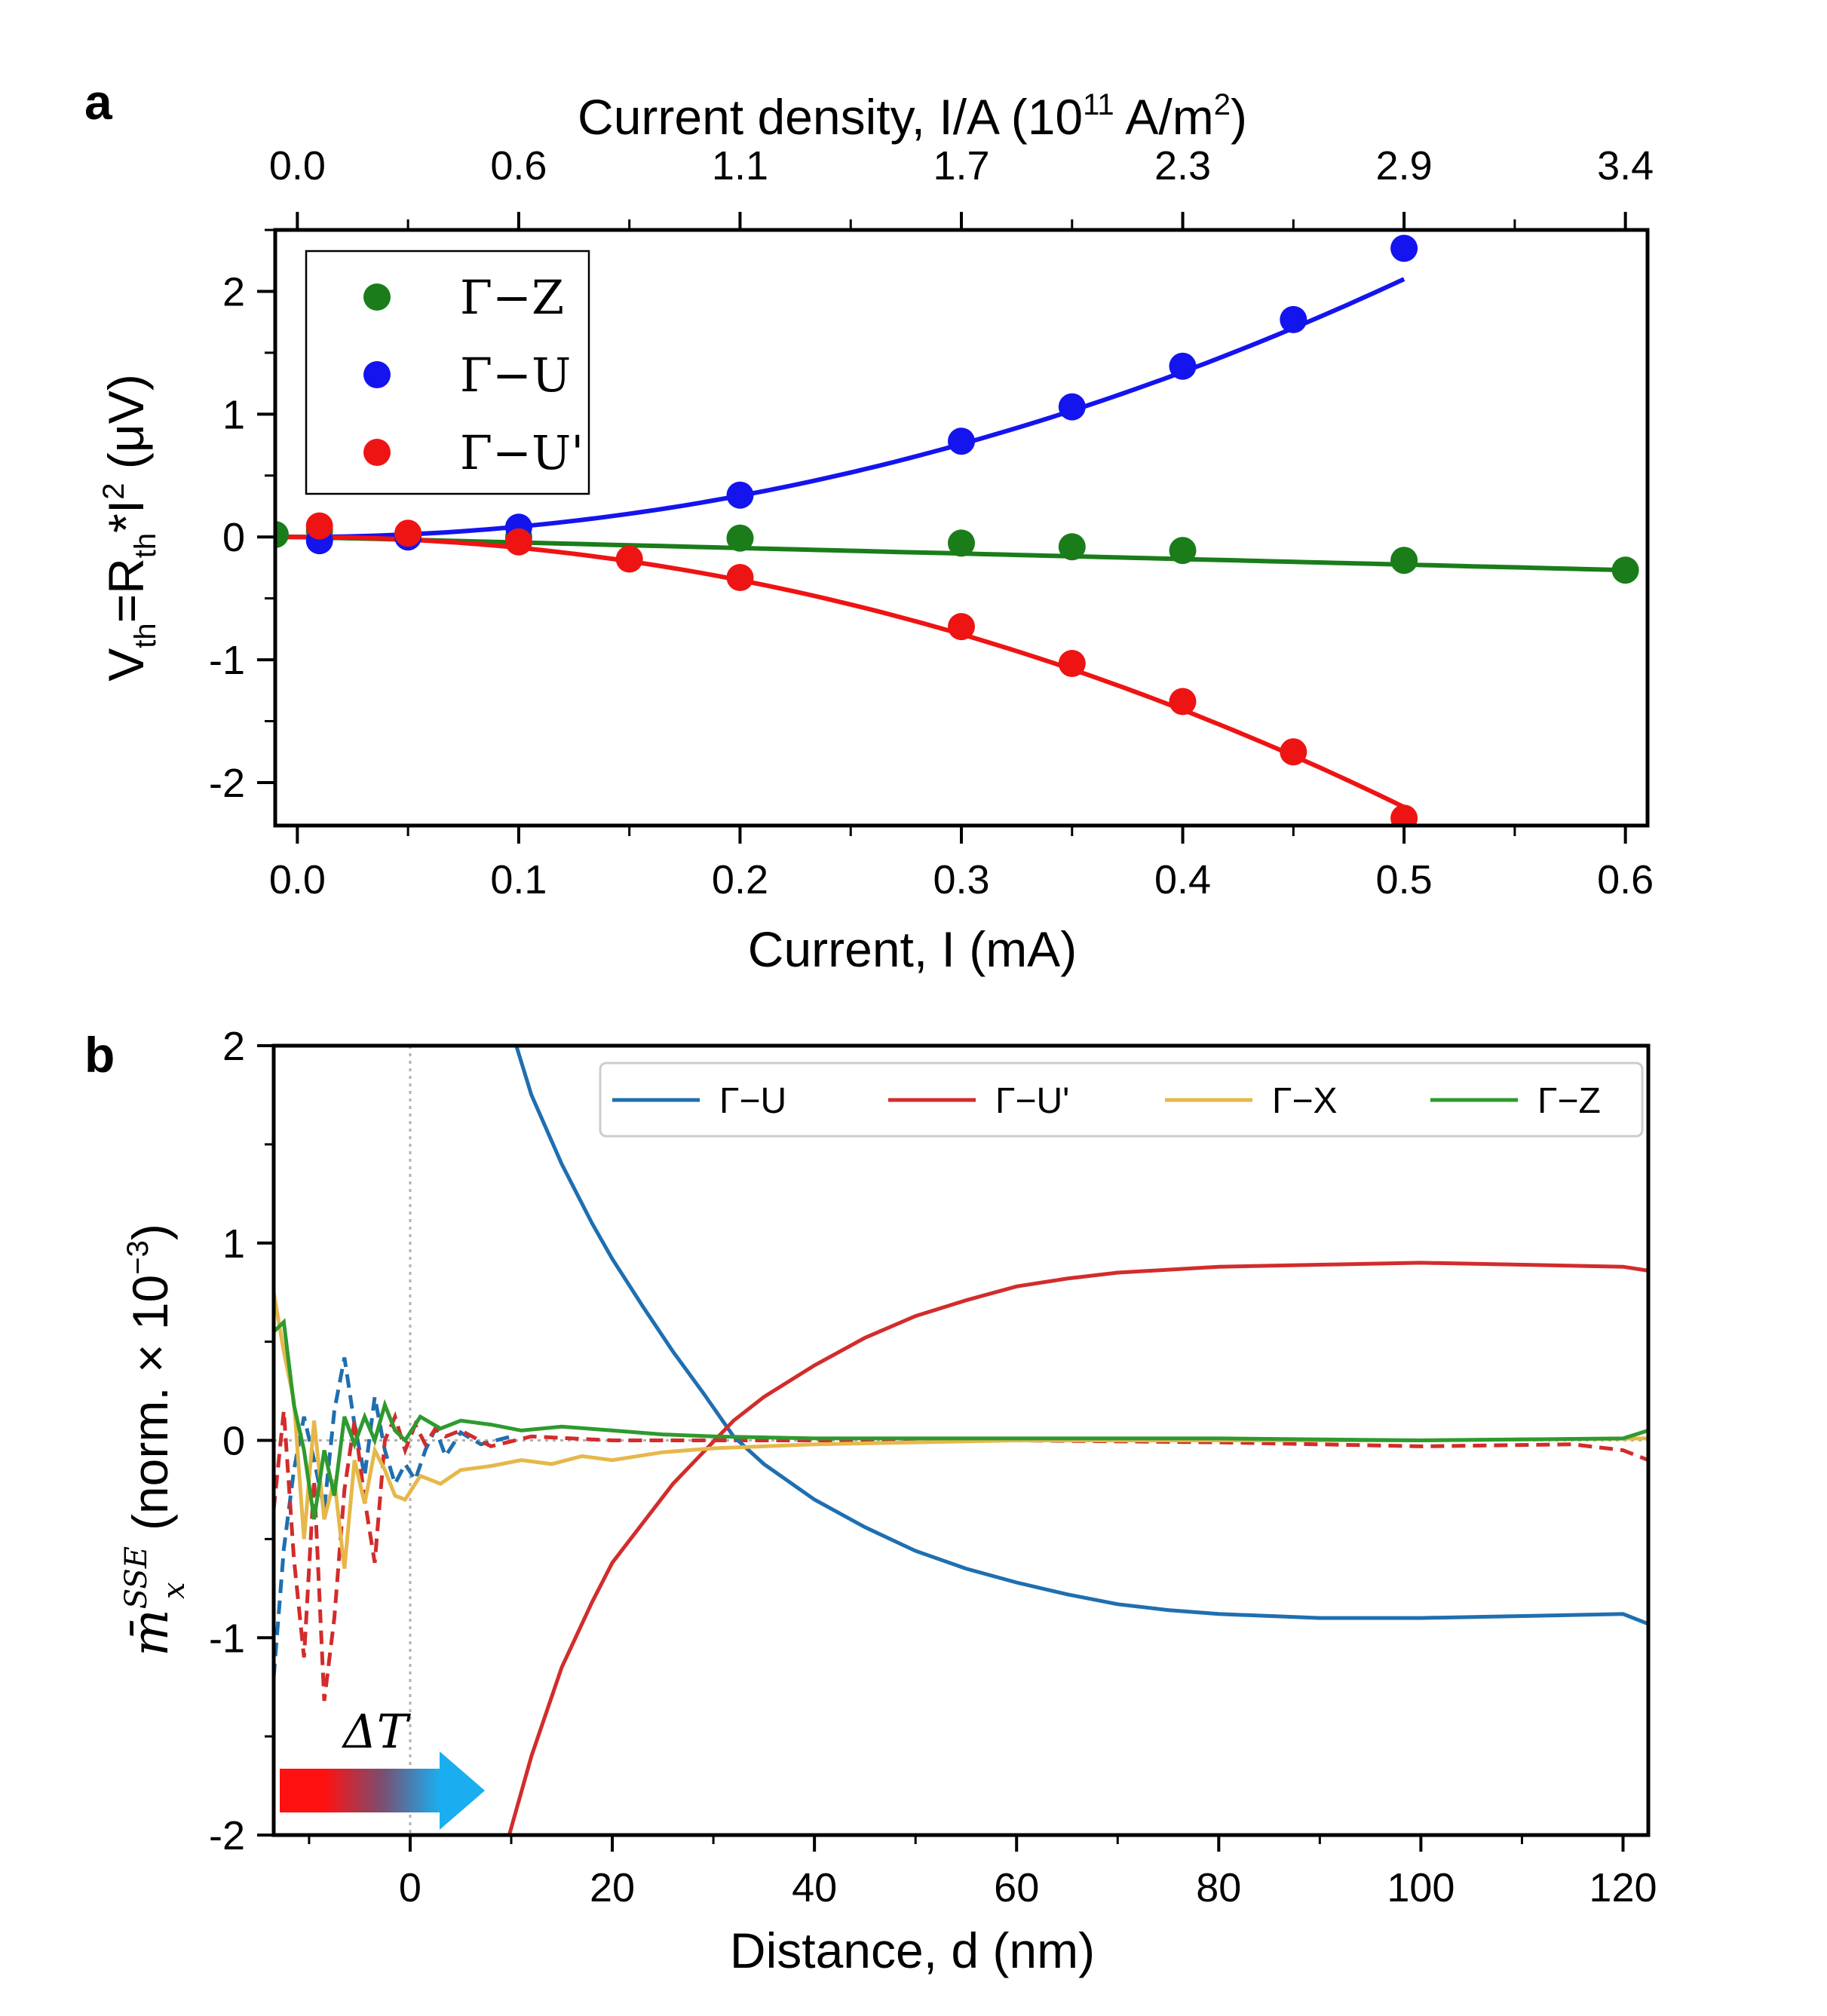  I want to click on y-tick-label: -1, so click(227, 660).